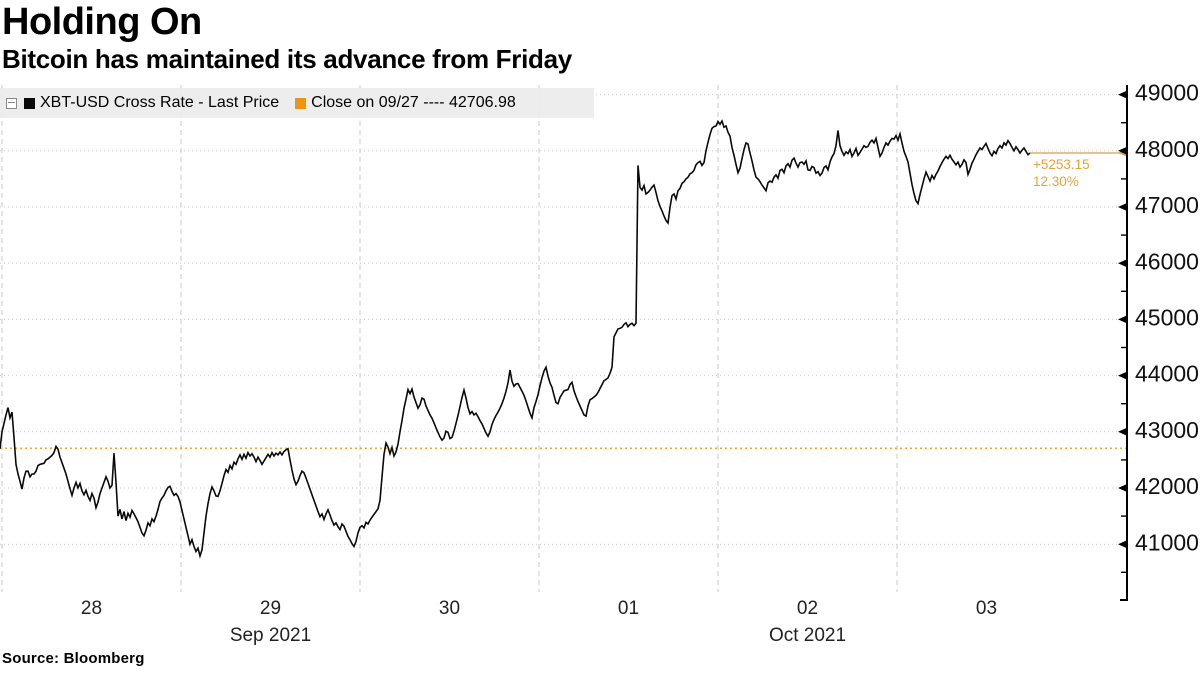 The height and width of the screenshot is (675, 1200). Describe the element at coordinates (91, 608) in the screenshot. I see `x-axis-day-label: 28` at that location.